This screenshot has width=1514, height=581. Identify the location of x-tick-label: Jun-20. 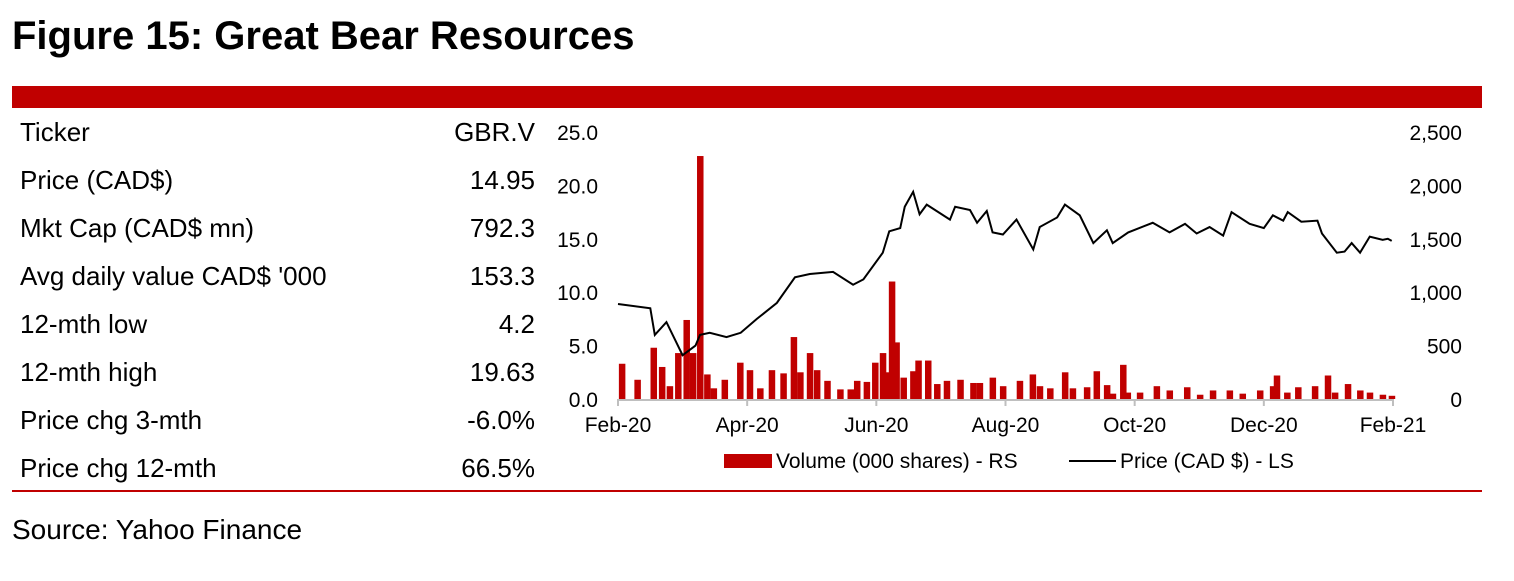
(876, 425).